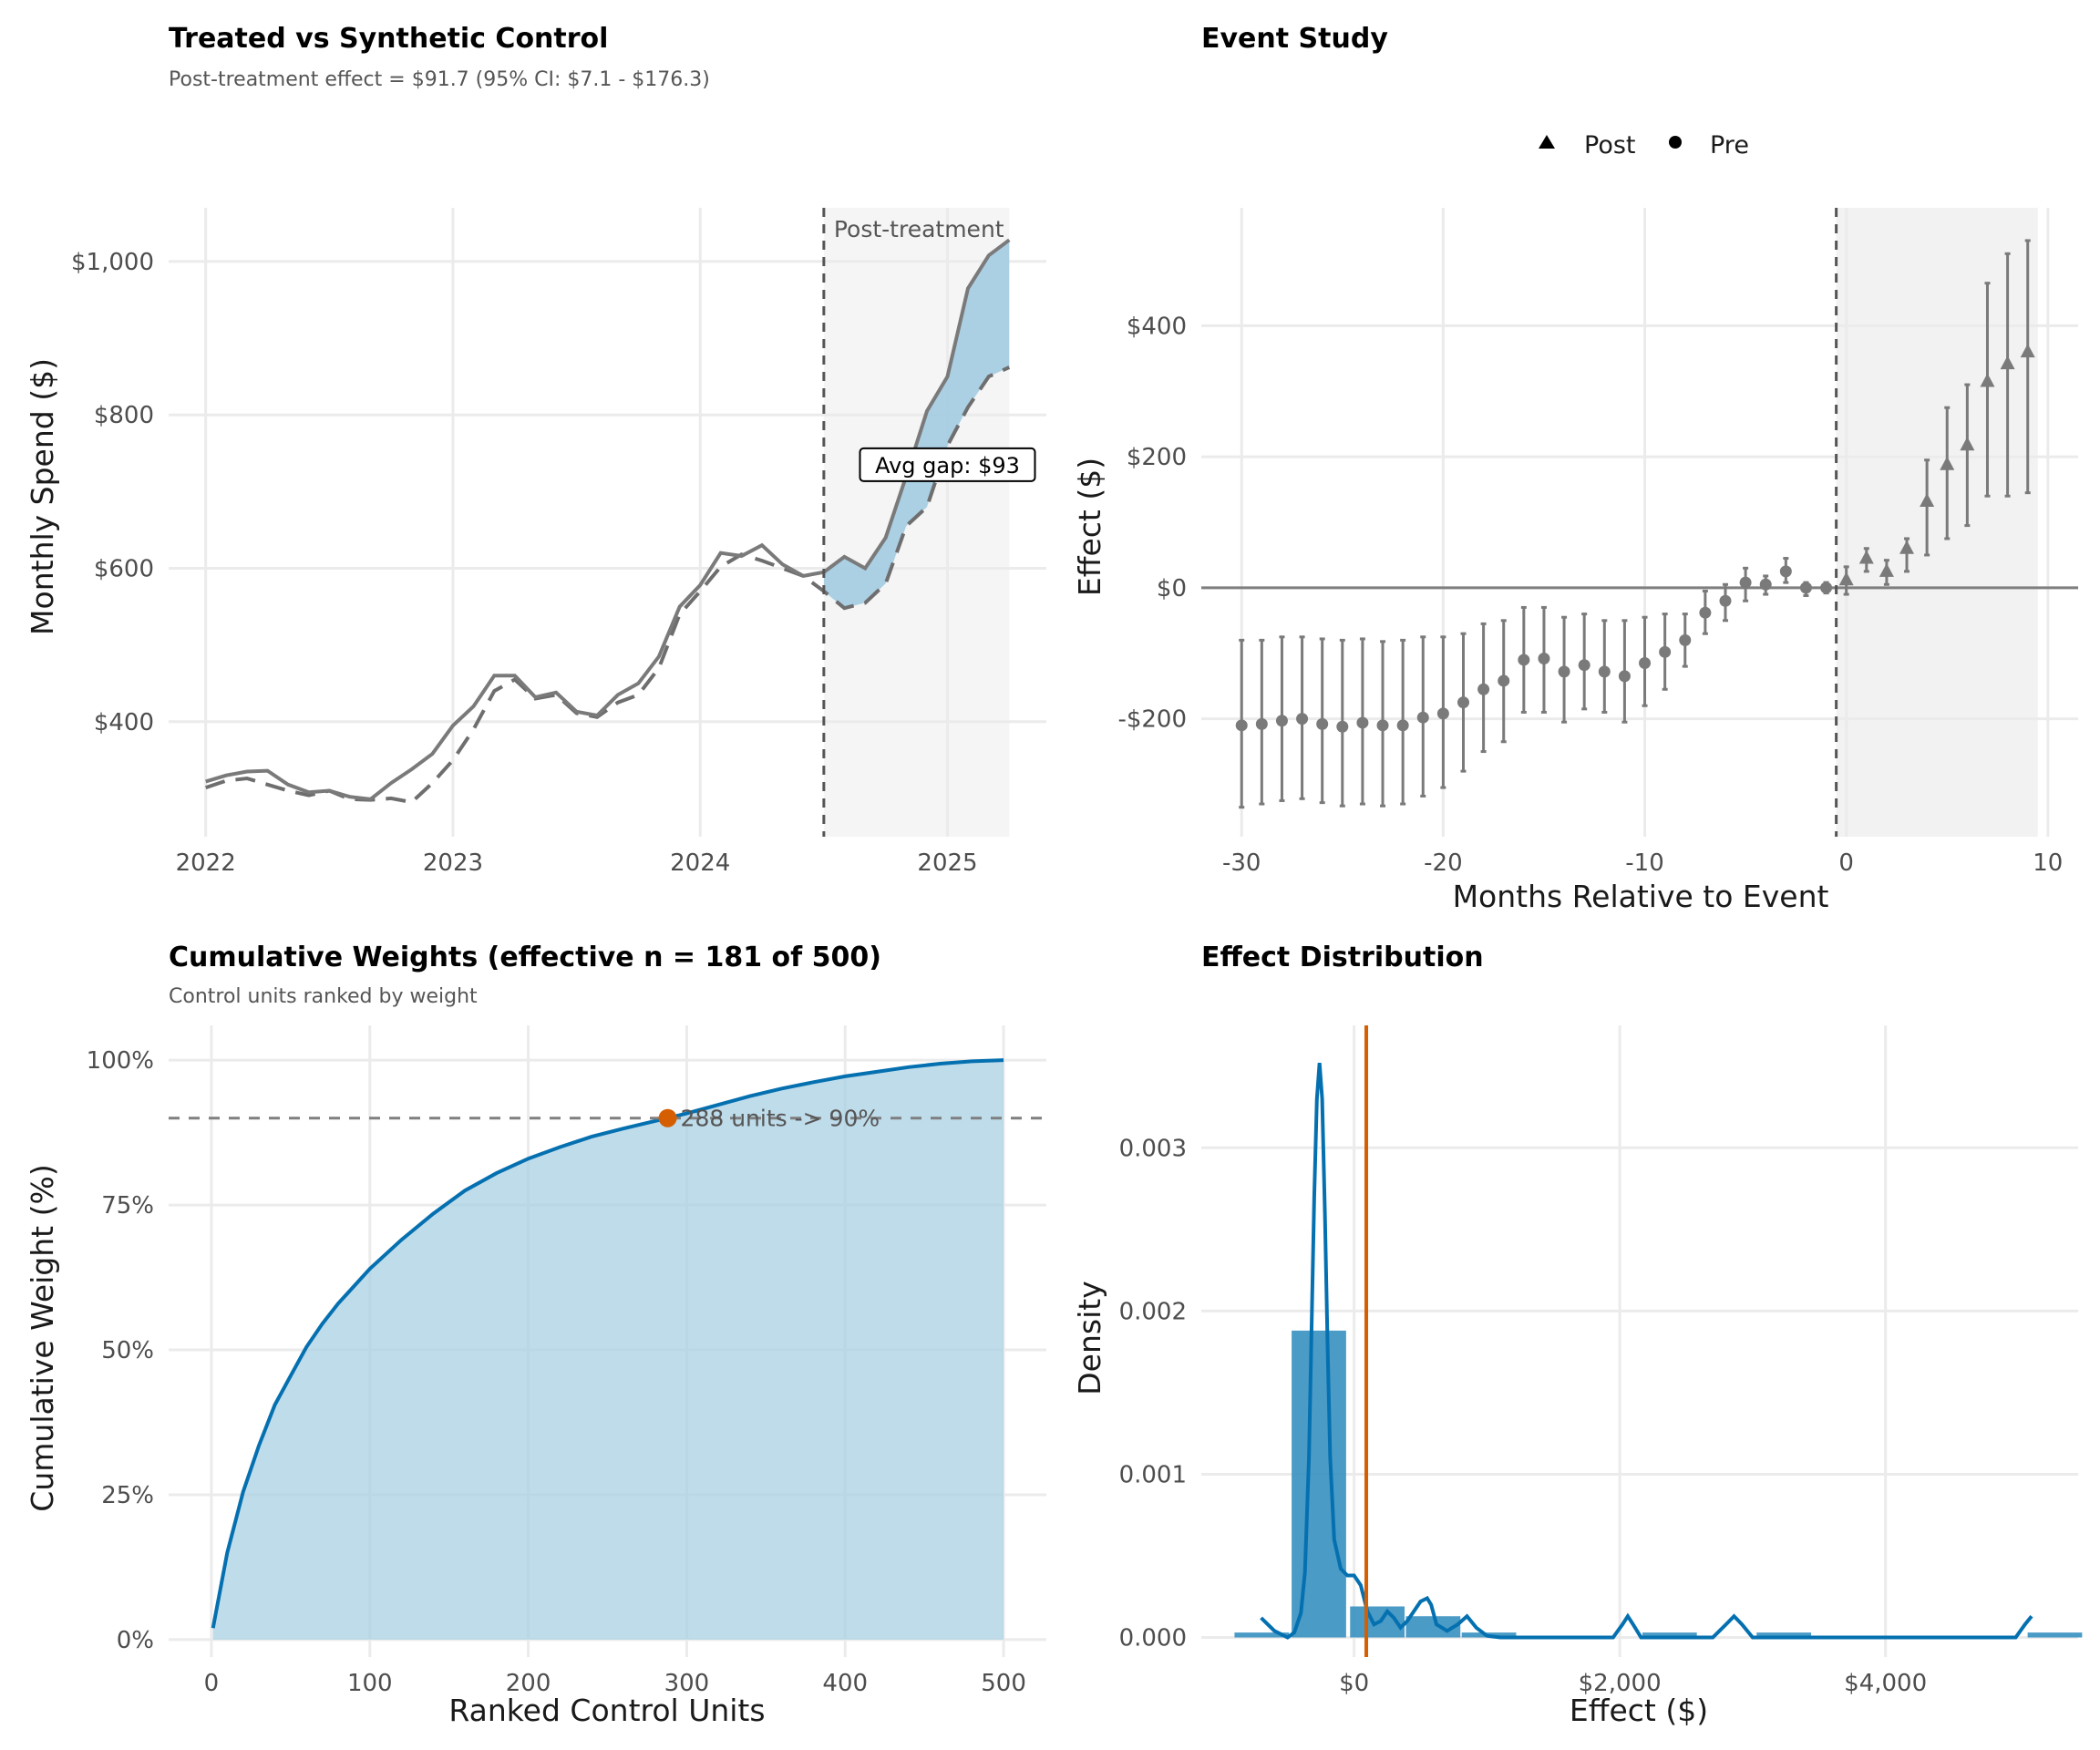 Image resolution: width=2100 pixels, height=1750 pixels. What do you see at coordinates (1547, 142) in the screenshot?
I see `legend-post-symbol` at bounding box center [1547, 142].